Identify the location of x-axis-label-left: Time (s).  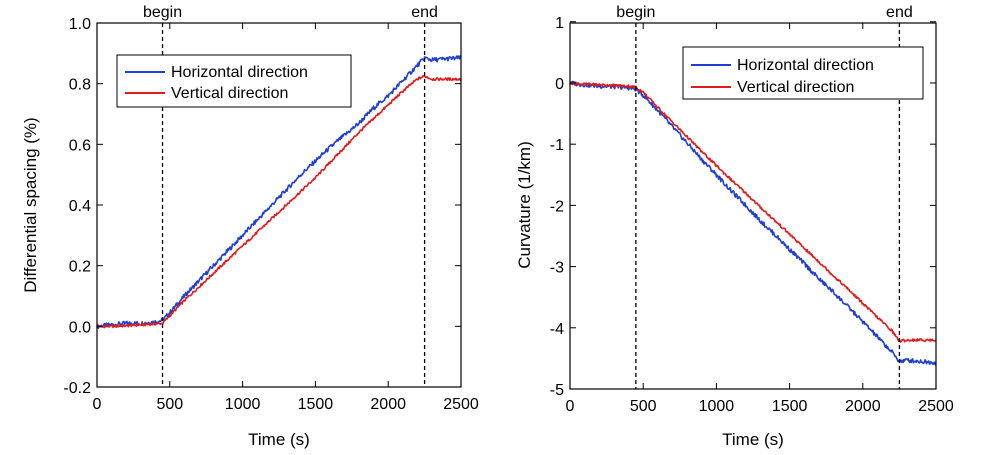
(279, 439).